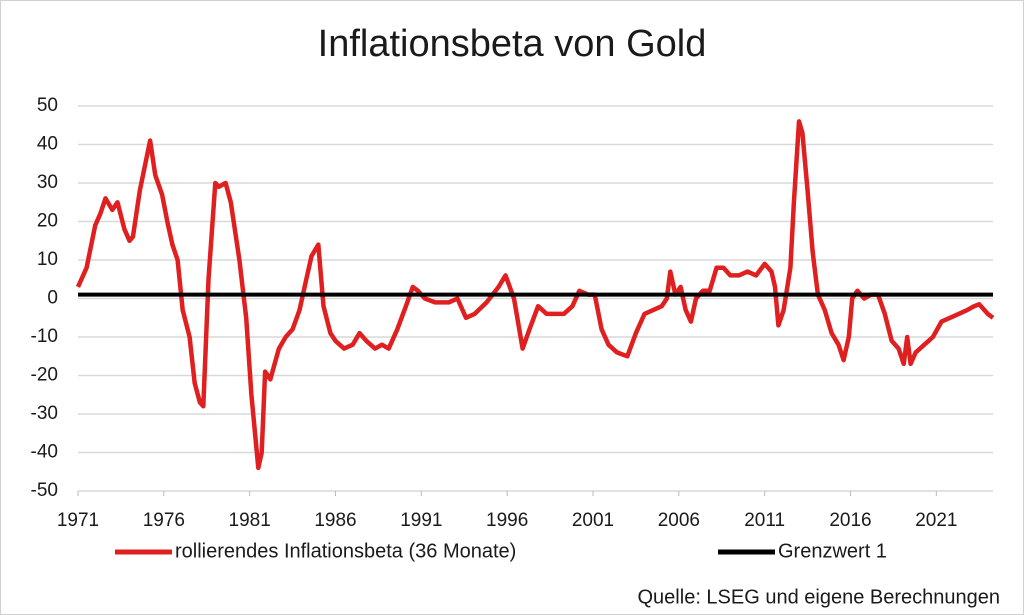 Image resolution: width=1024 pixels, height=615 pixels. Describe the element at coordinates (819, 597) in the screenshot. I see `source-note: Quelle: LSEG und eigene Berechnungen` at that location.